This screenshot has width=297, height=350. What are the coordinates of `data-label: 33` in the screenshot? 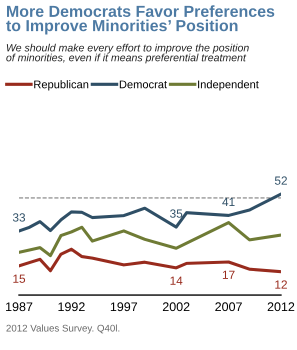 It's located at (19, 217).